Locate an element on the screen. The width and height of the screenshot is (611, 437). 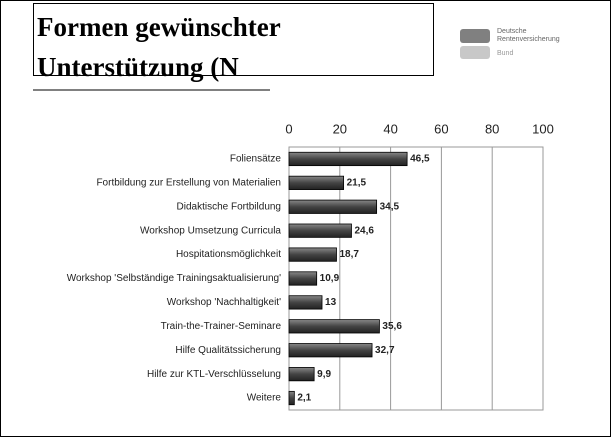
logo-text: Bund is located at coordinates (505, 53).